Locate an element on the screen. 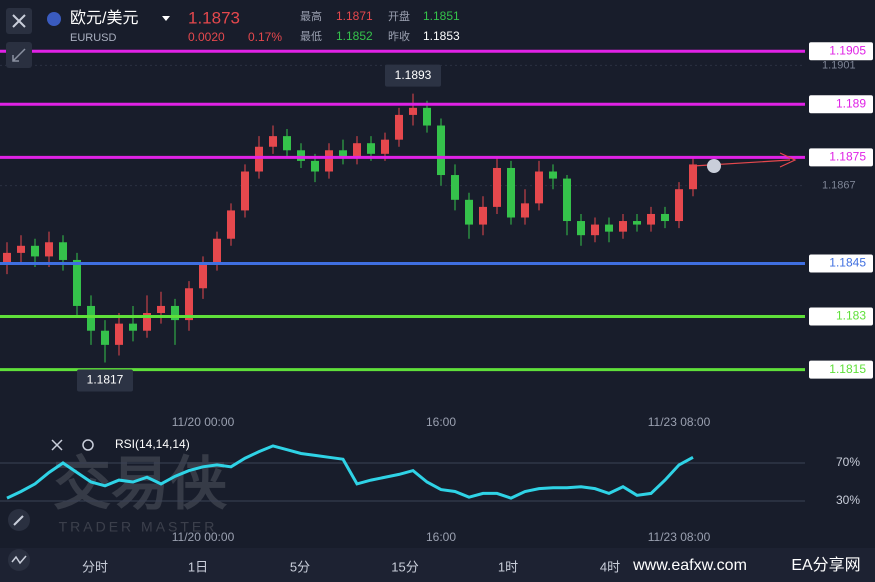 The image size is (875, 582). y-tick-label: 1.1901 is located at coordinates (839, 65).